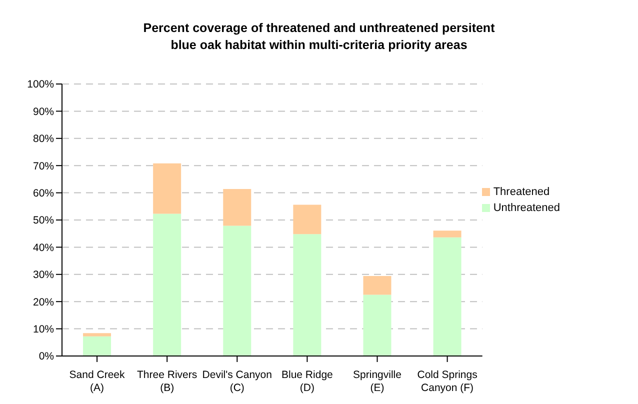  Describe the element at coordinates (43, 275) in the screenshot. I see `y-tick-label: 30%` at that location.